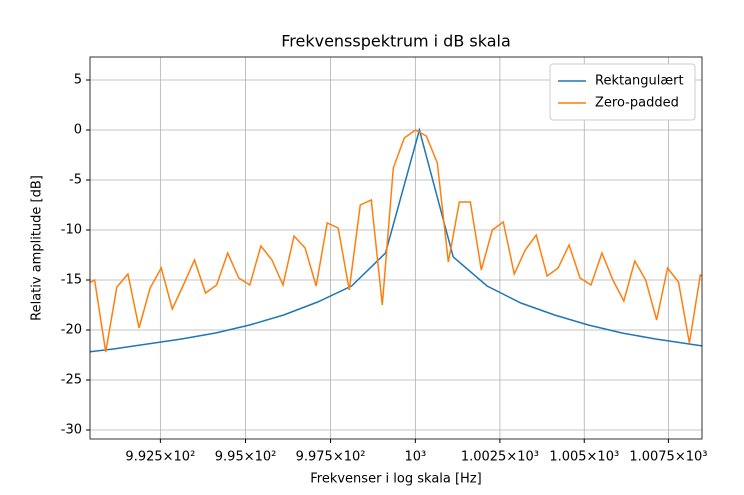 This screenshot has width=744, height=495. Describe the element at coordinates (331, 457) in the screenshot. I see `x-tick-label: 9.975×10²` at that location.